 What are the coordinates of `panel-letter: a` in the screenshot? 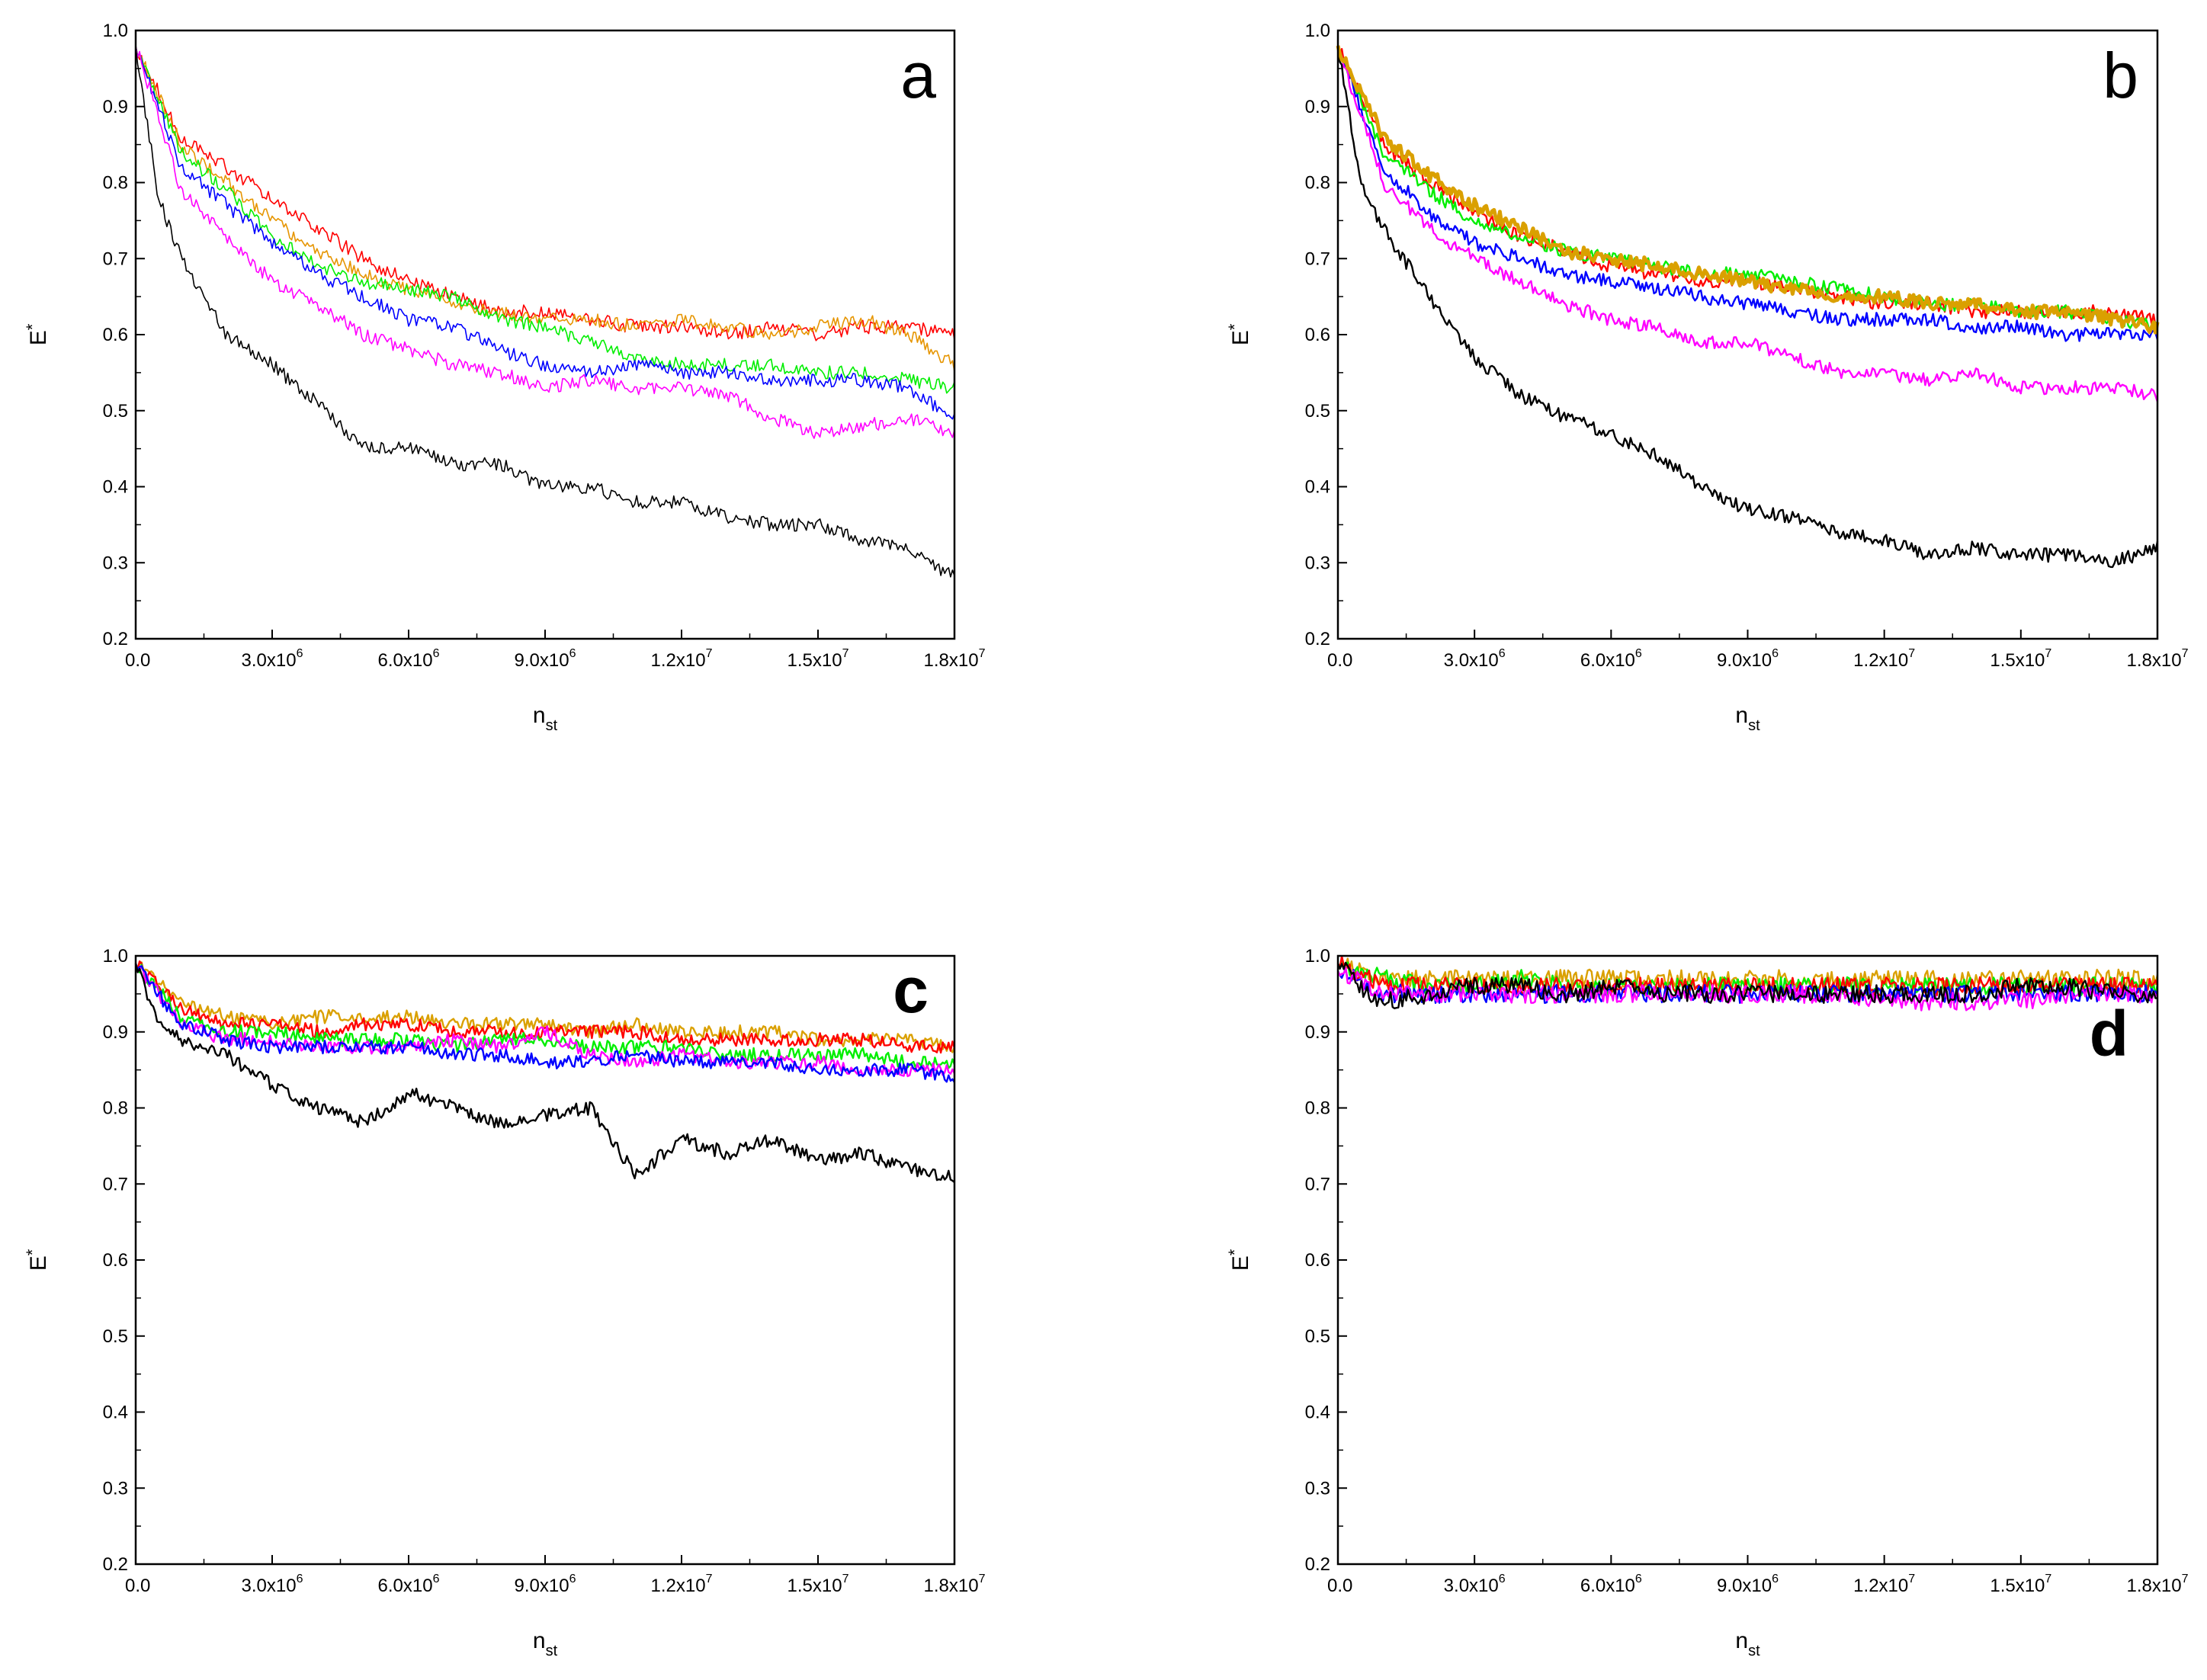 It's located at (918, 75).